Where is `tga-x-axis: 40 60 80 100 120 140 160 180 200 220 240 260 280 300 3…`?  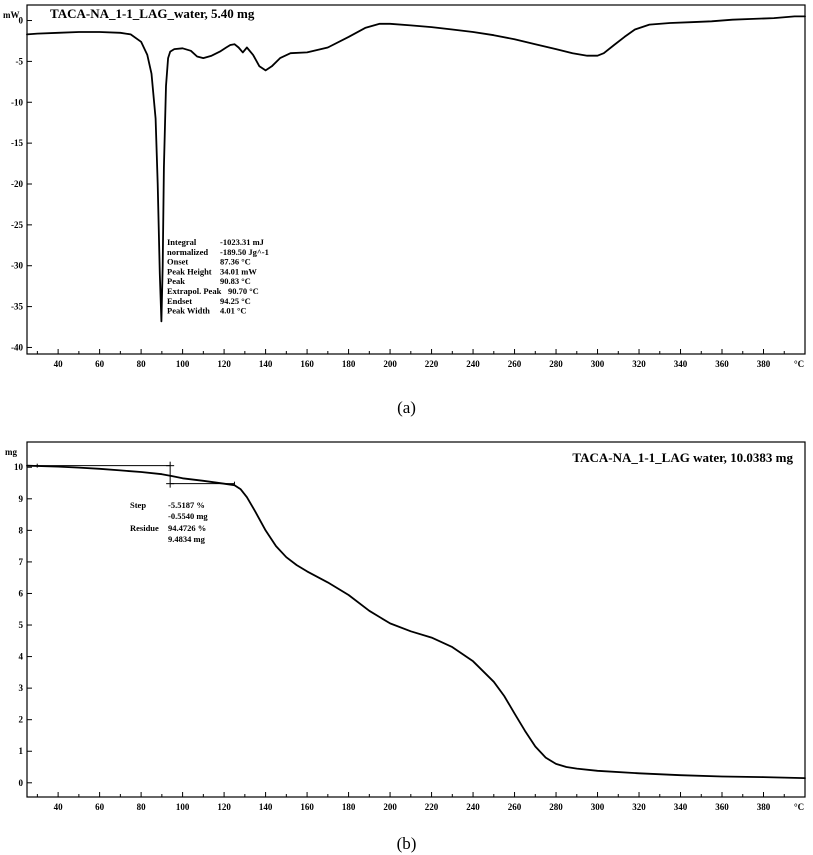
tga-x-axis: 40 60 80 100 120 140 160 180 200 220 240 260 280 300 3… is located at coordinates (410, 802).